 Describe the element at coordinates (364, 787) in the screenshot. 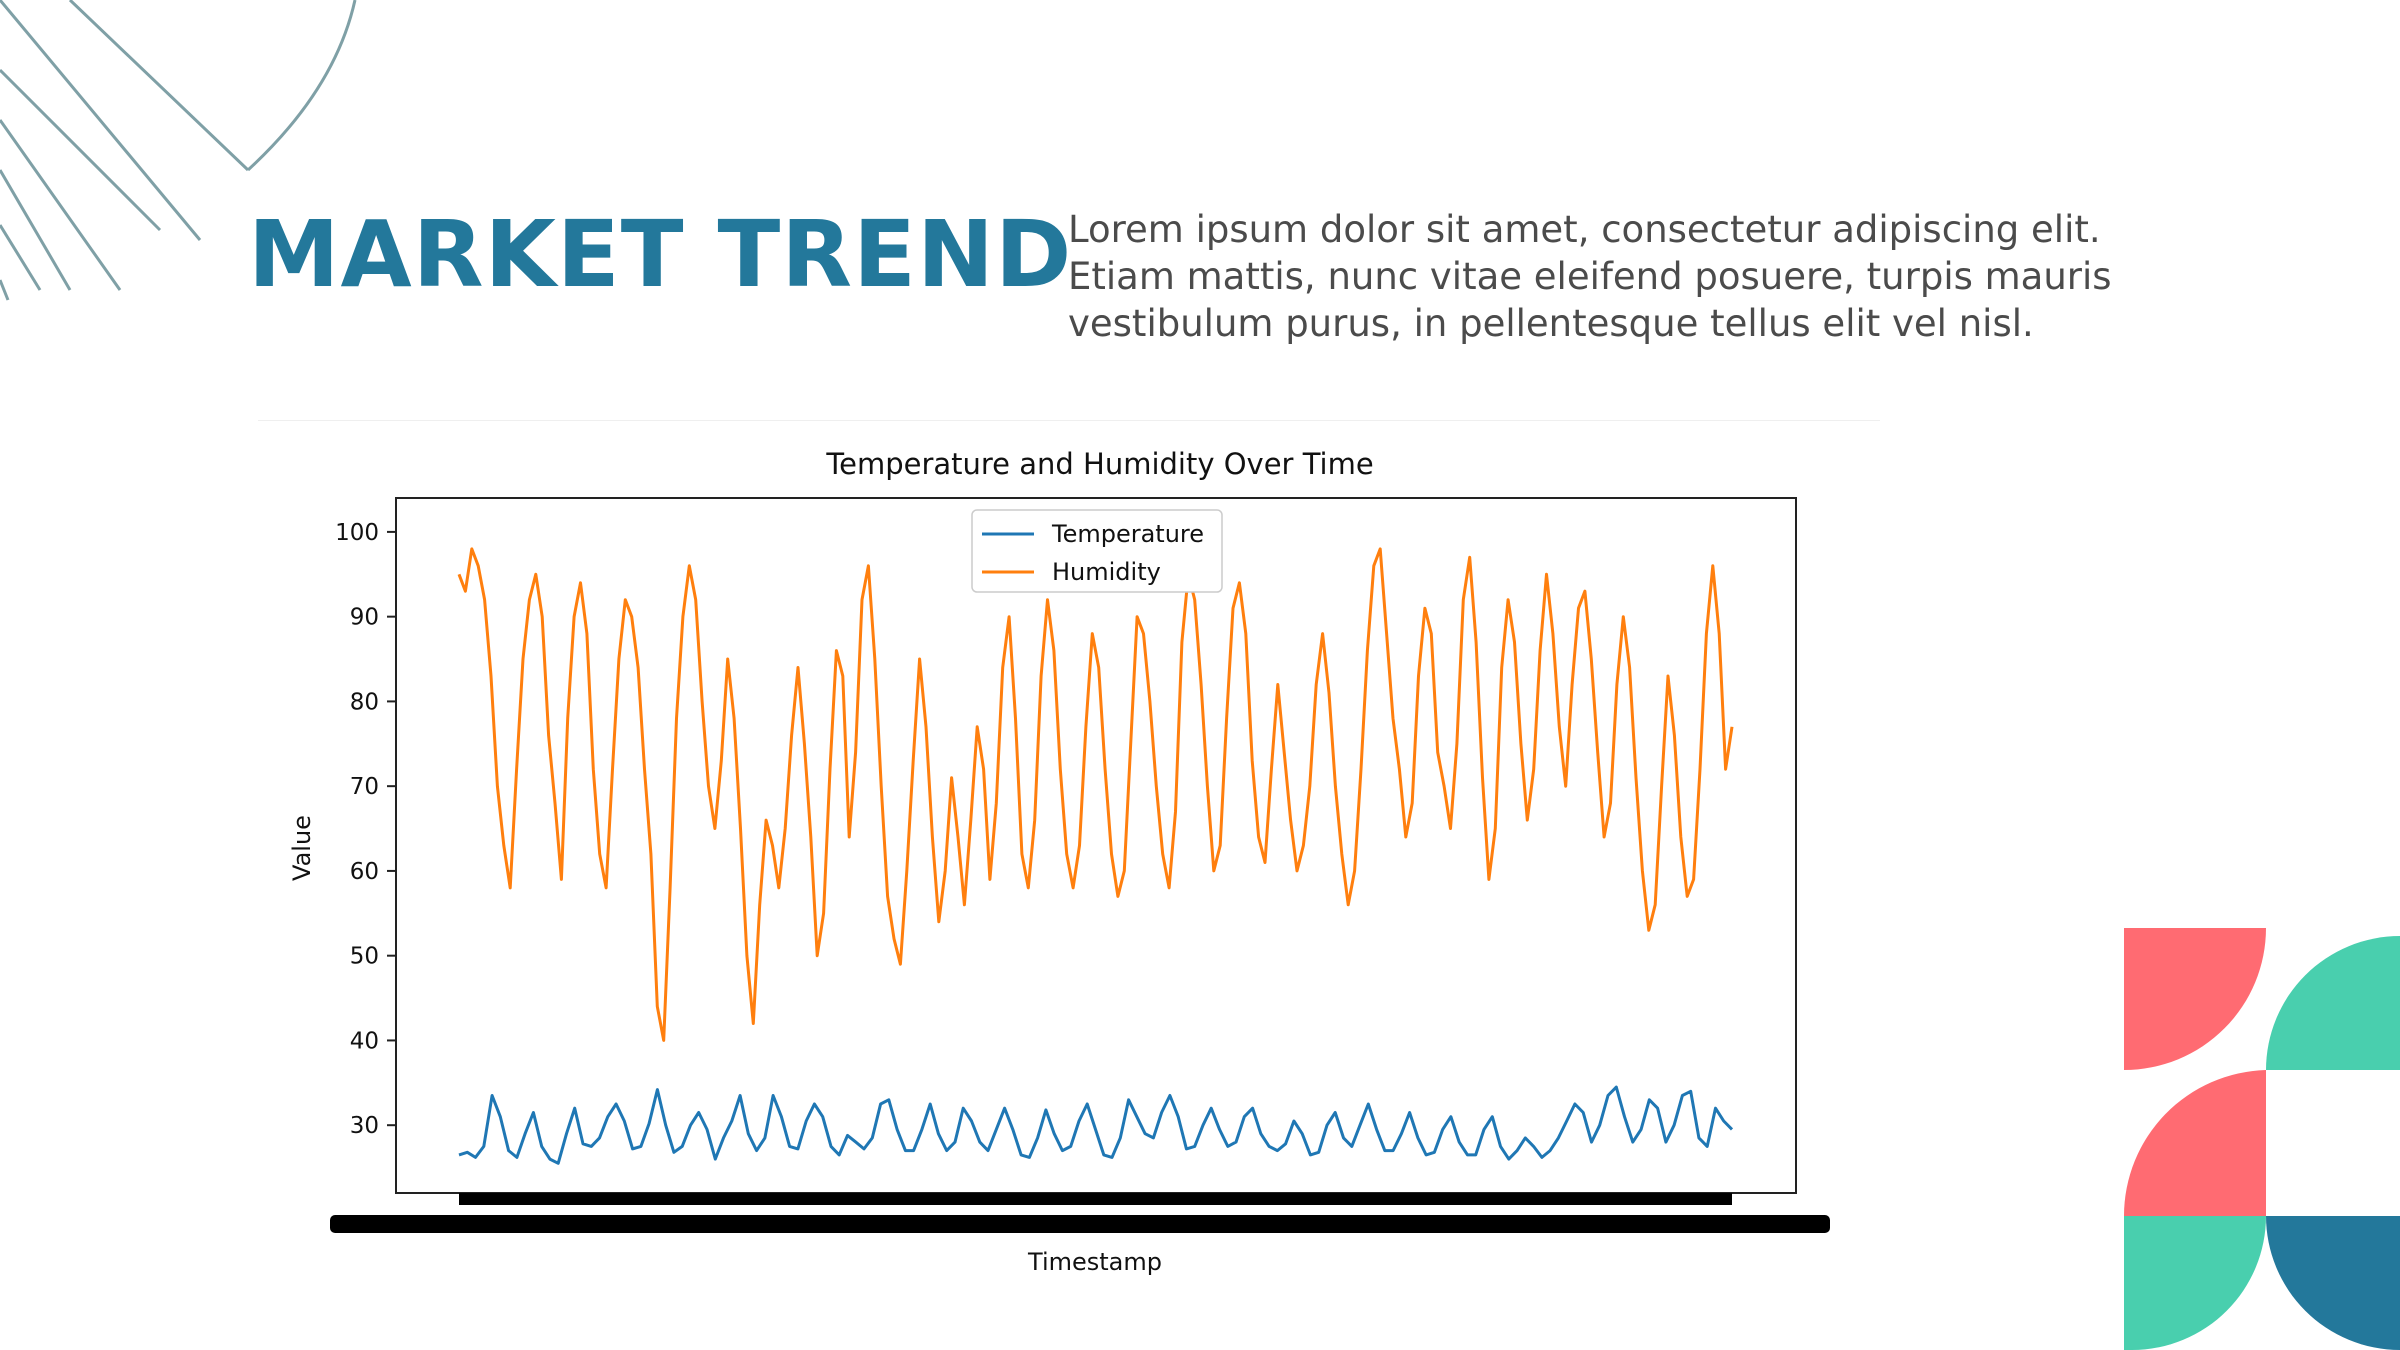

I see `y-tick-label: 70` at that location.